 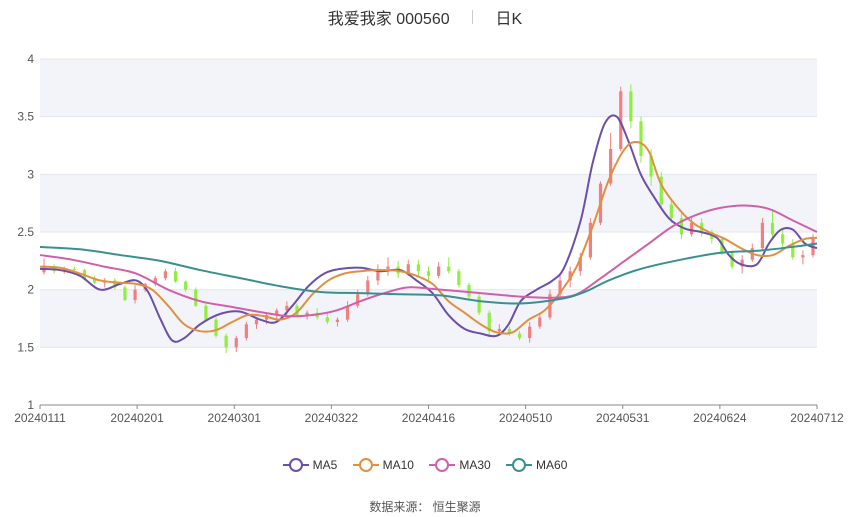 I want to click on y-tick-label: 2, so click(x=30, y=290).